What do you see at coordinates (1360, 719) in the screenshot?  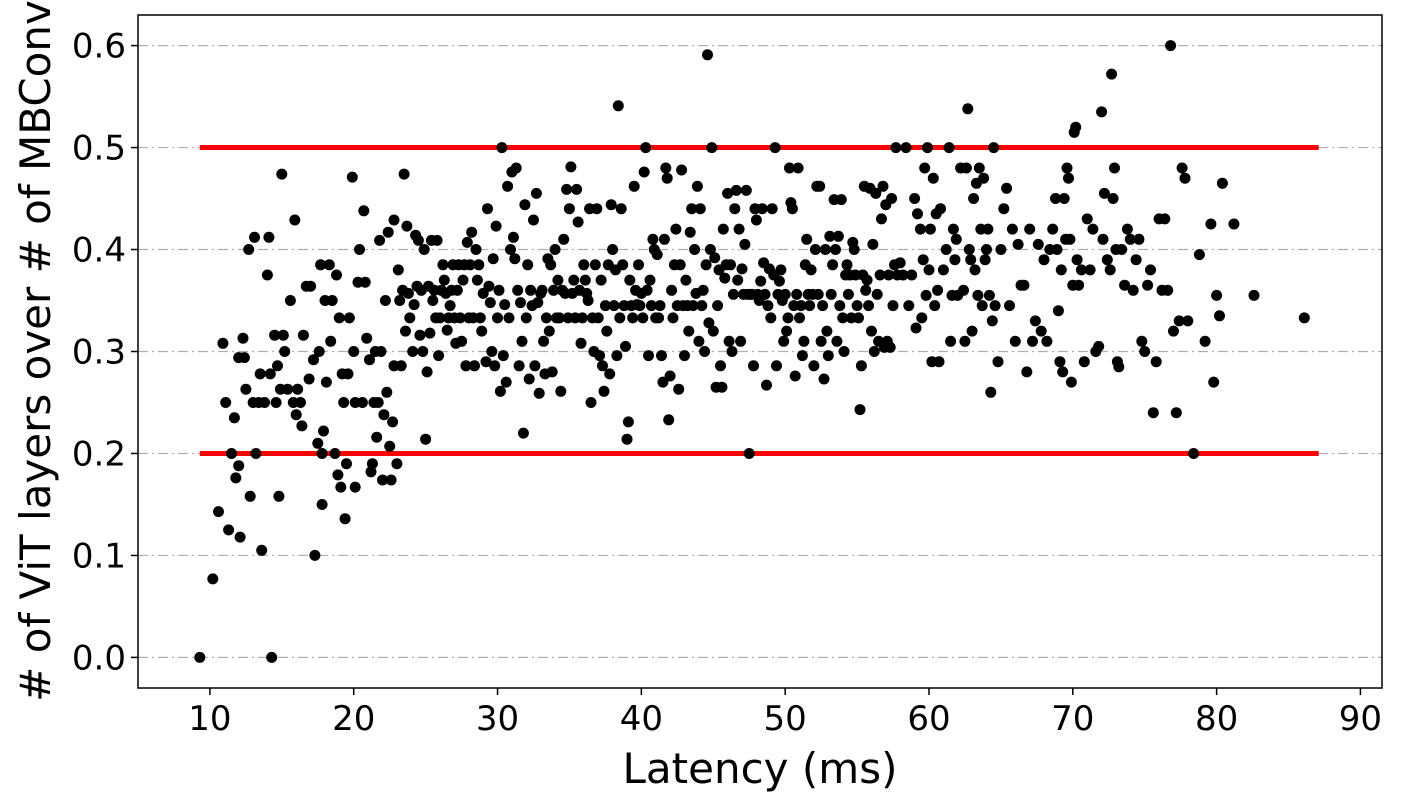 I see `x-tick-label: 90` at bounding box center [1360, 719].